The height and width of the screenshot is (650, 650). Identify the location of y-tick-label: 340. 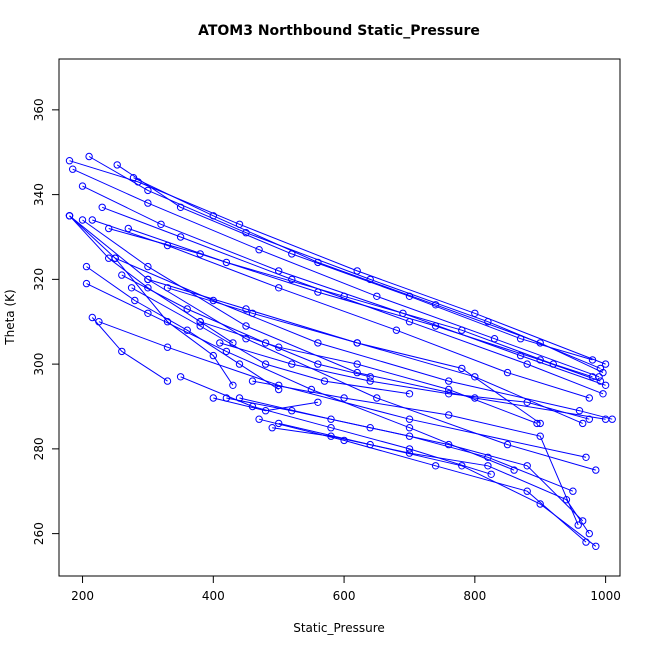
(39, 194).